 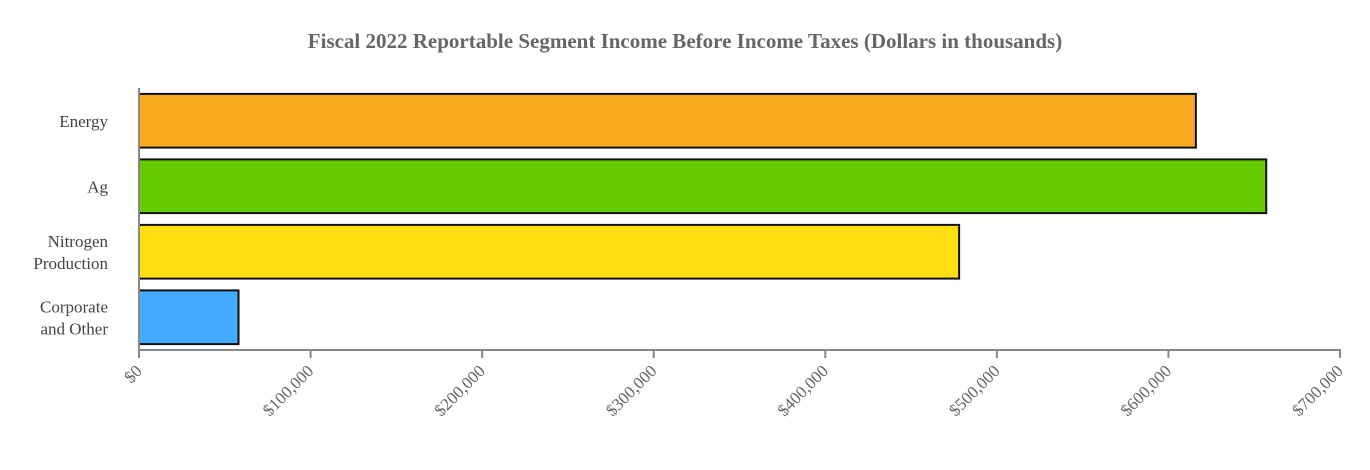 What do you see at coordinates (132, 373) in the screenshot?
I see `x-tick-label: $0` at bounding box center [132, 373].